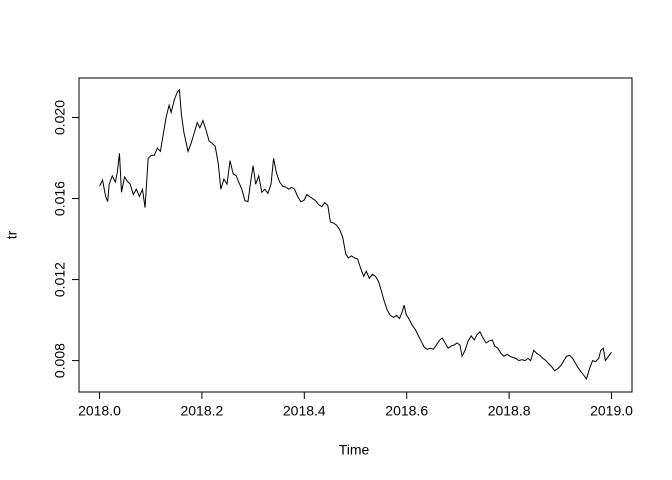 Image resolution: width=672 pixels, height=480 pixels. What do you see at coordinates (509, 411) in the screenshot?
I see `x-tick-label: 2018.8` at bounding box center [509, 411].